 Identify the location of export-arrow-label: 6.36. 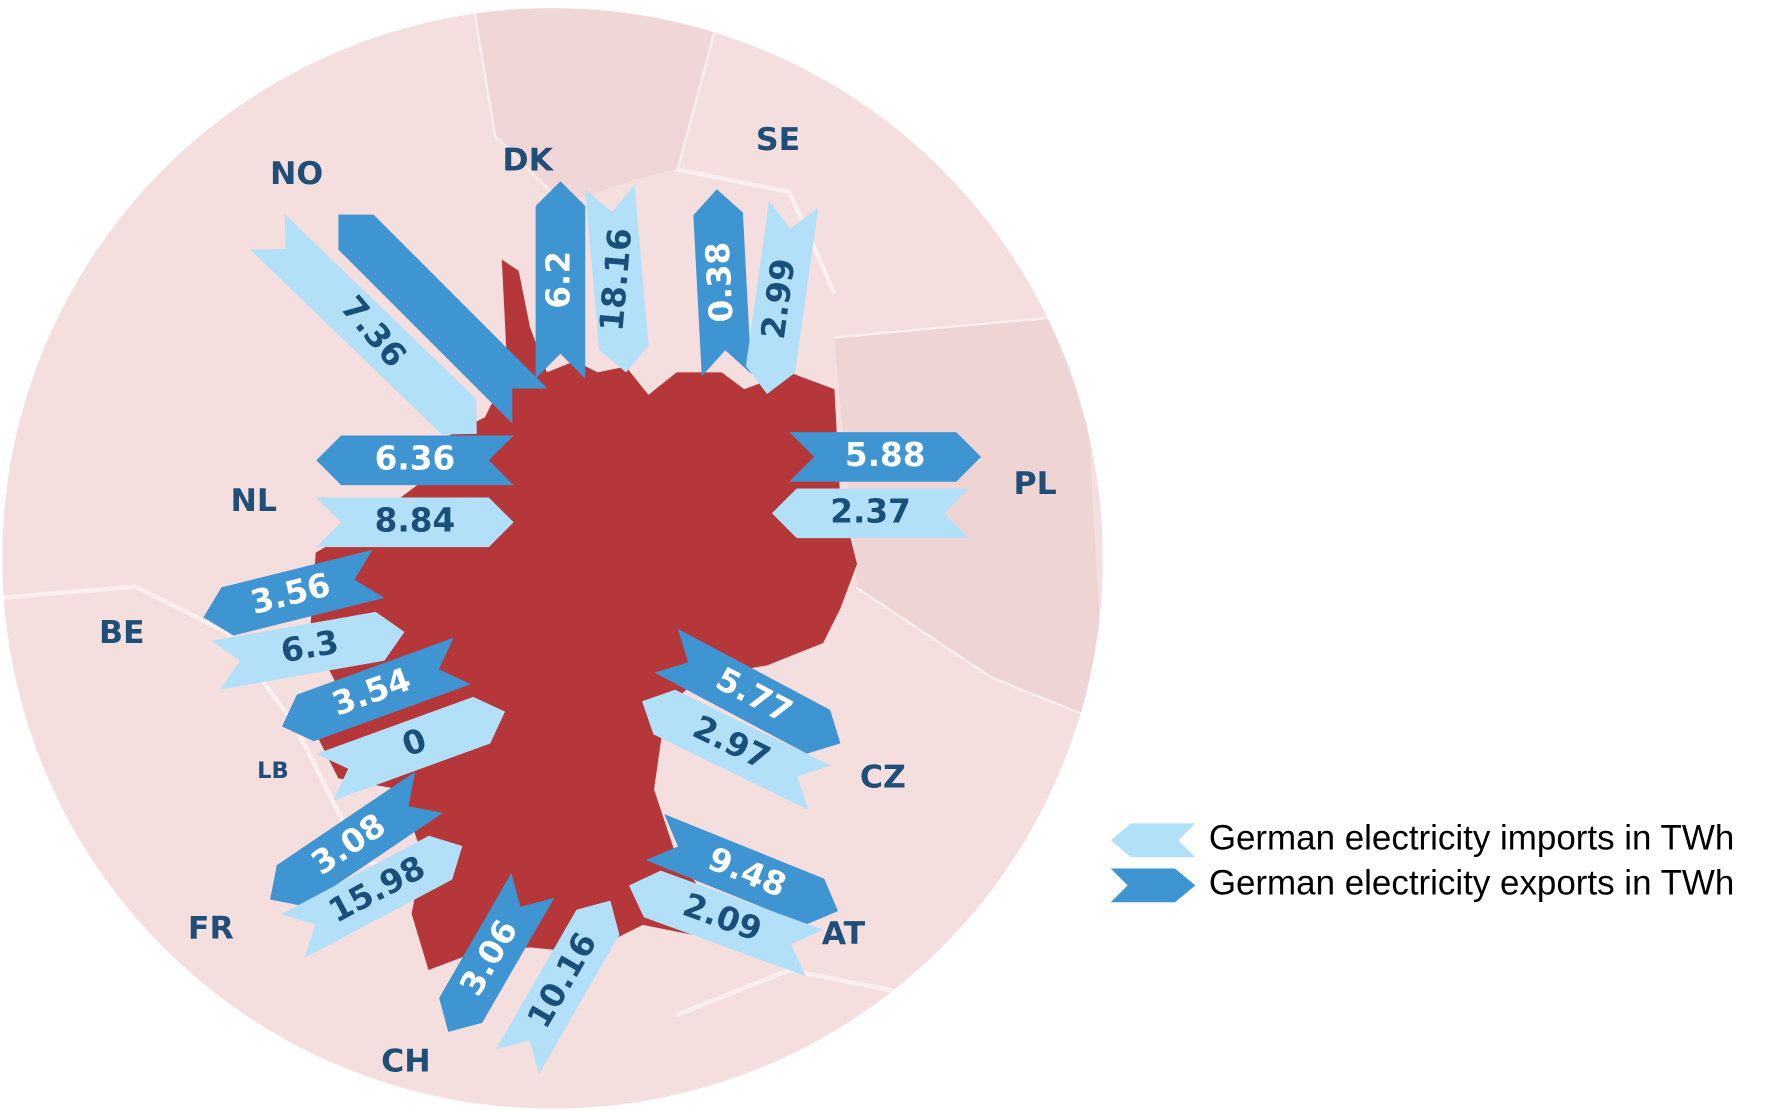
(415, 458).